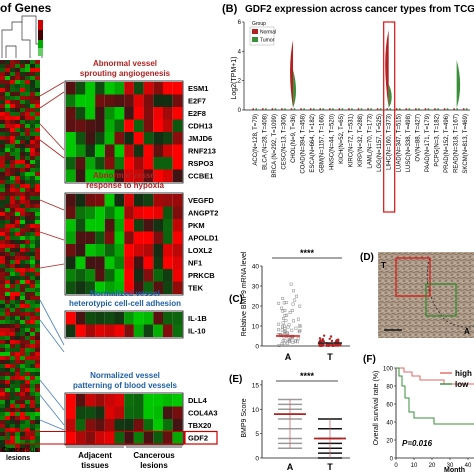 The width and height of the screenshot is (474, 474). I want to click on panel-c-group-a: A, so click(288, 357).